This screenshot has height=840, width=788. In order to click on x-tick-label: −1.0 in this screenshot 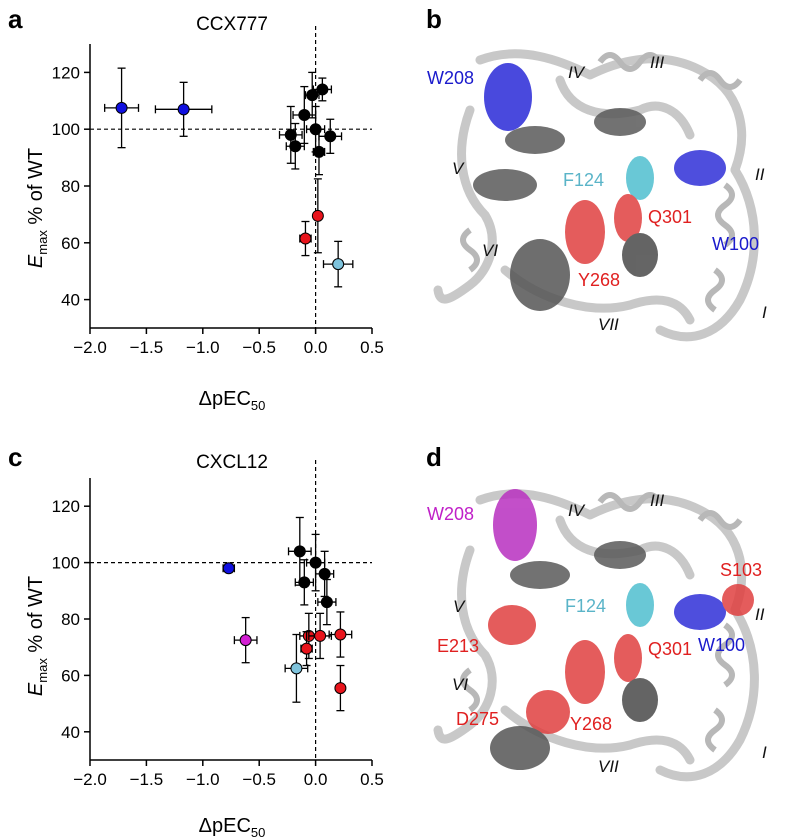, I will do `click(203, 347)`.